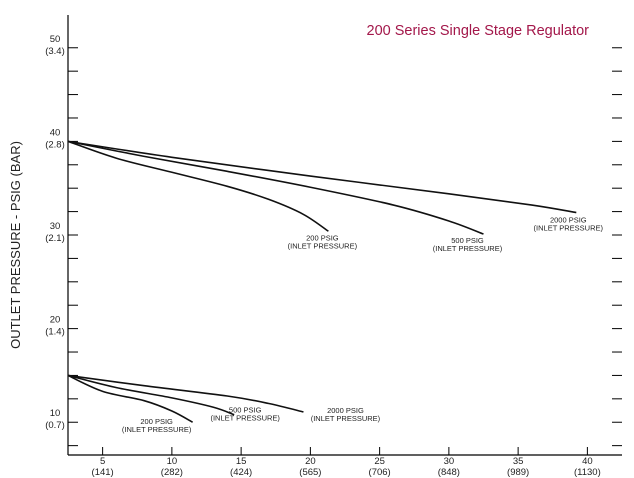 This screenshot has height=478, width=634. Describe the element at coordinates (55, 413) in the screenshot. I see `y-tick-label: 10` at that location.